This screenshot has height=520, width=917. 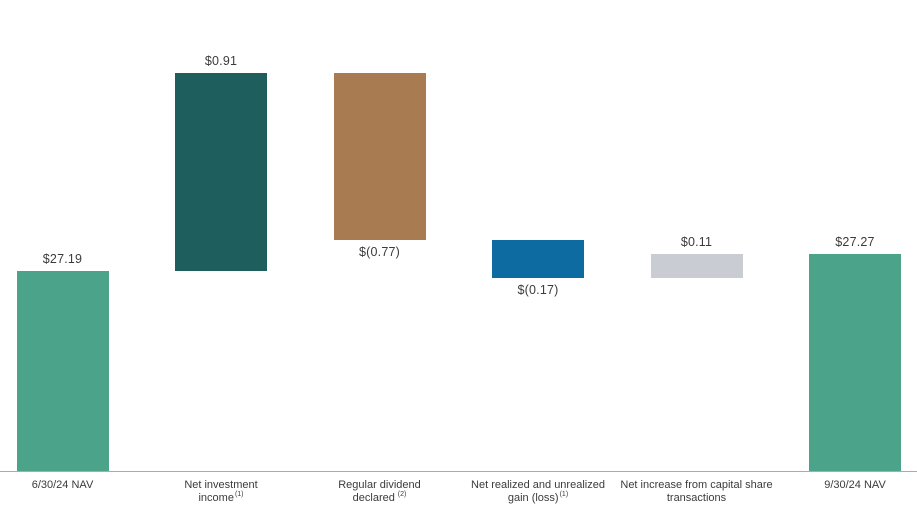 I want to click on category-label-text: Regular dividend, so click(x=379, y=485).